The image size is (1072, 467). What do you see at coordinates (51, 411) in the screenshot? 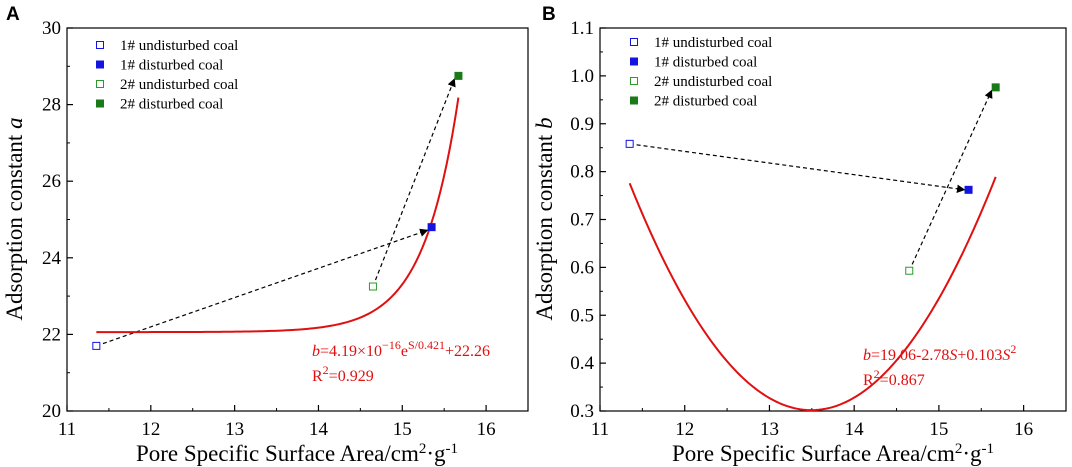
I see `y-tick-label-a: 20` at bounding box center [51, 411].